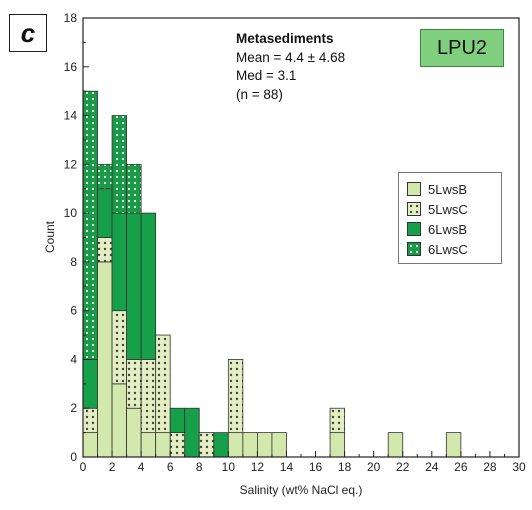 The image size is (532, 510). I want to click on x-tick-label: 30, so click(519, 467).